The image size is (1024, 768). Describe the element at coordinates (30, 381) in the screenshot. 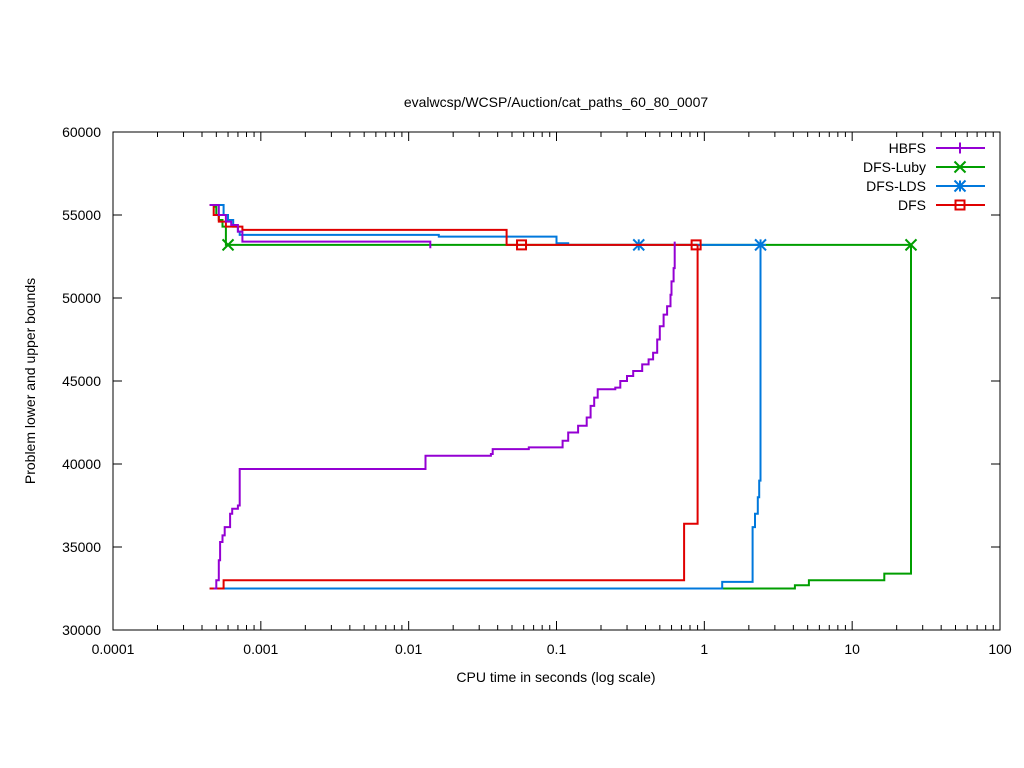

I see `y-axis-label: Problem lower and upper bounds` at that location.